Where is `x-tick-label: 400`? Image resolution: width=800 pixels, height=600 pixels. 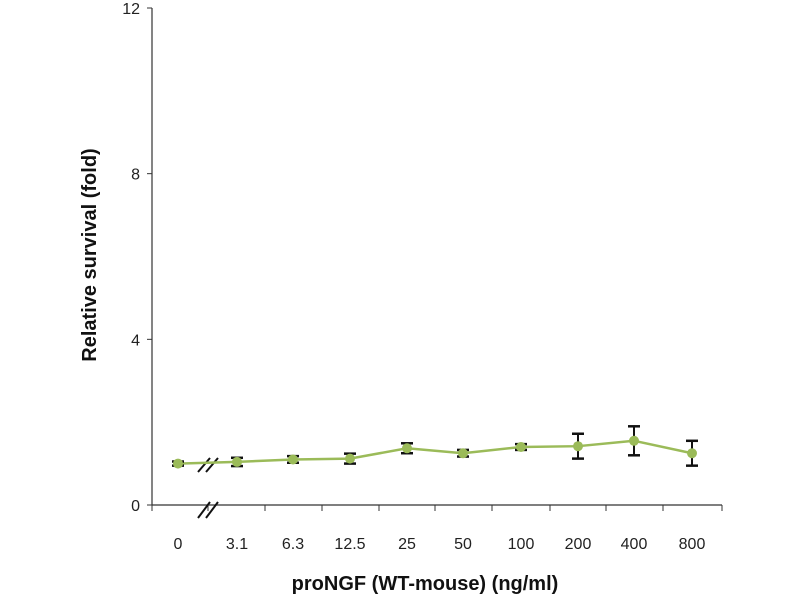 x-tick-label: 400 is located at coordinates (634, 544).